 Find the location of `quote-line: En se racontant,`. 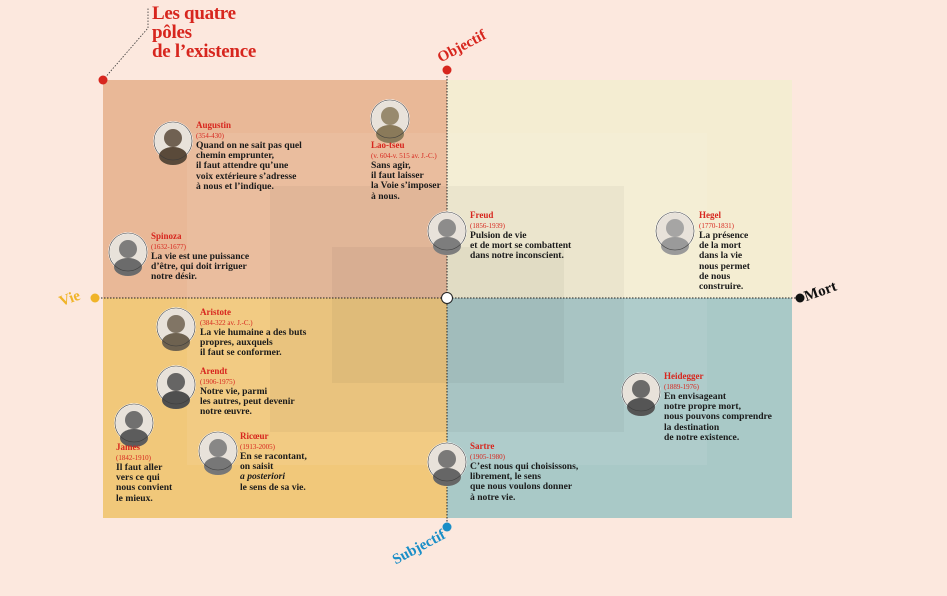

quote-line: En se racontant, is located at coordinates (273, 456).